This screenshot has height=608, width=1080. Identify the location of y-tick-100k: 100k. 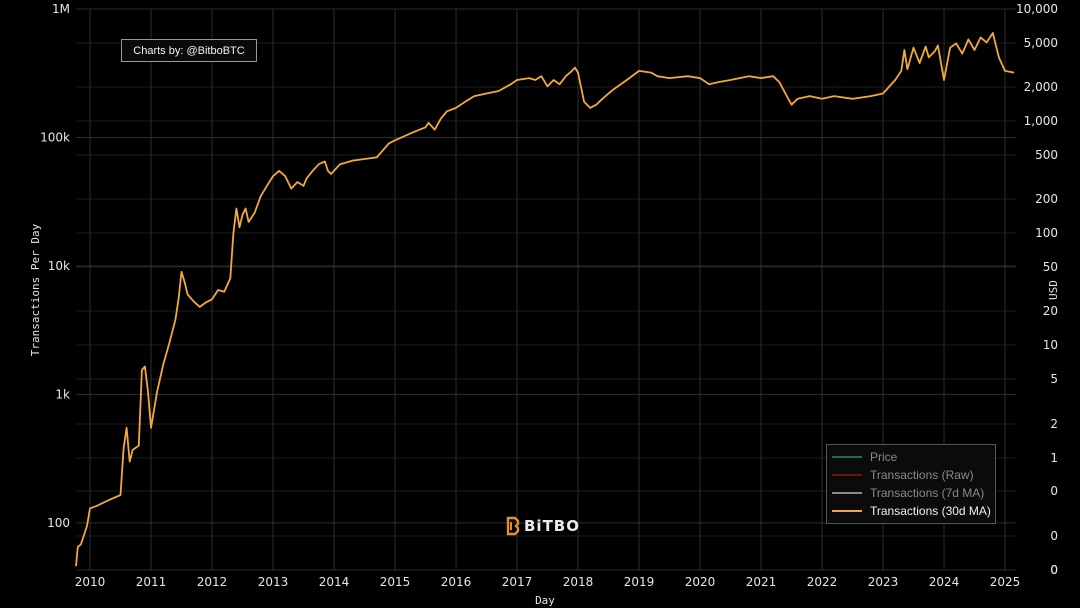
(55, 137).